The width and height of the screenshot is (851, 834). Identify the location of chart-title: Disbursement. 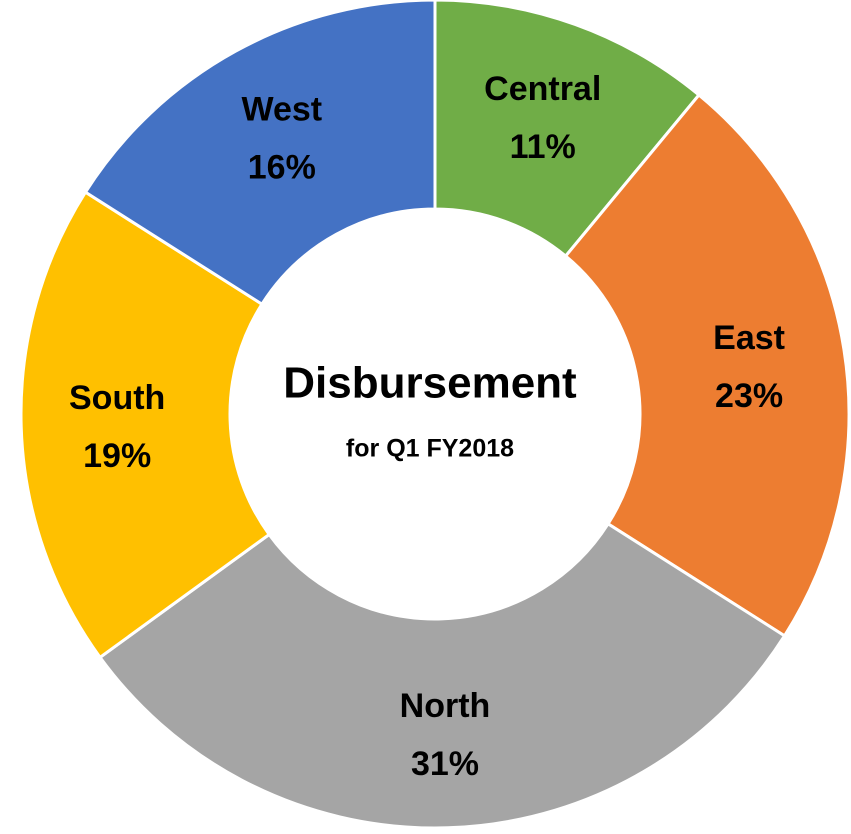
(430, 383).